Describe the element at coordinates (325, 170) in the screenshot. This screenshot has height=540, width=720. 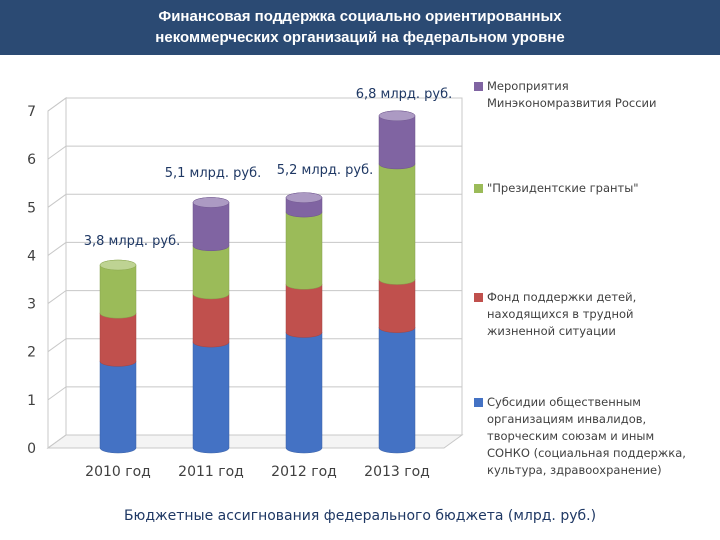
I see `data-label: 5,2 млрд. руб.` at that location.